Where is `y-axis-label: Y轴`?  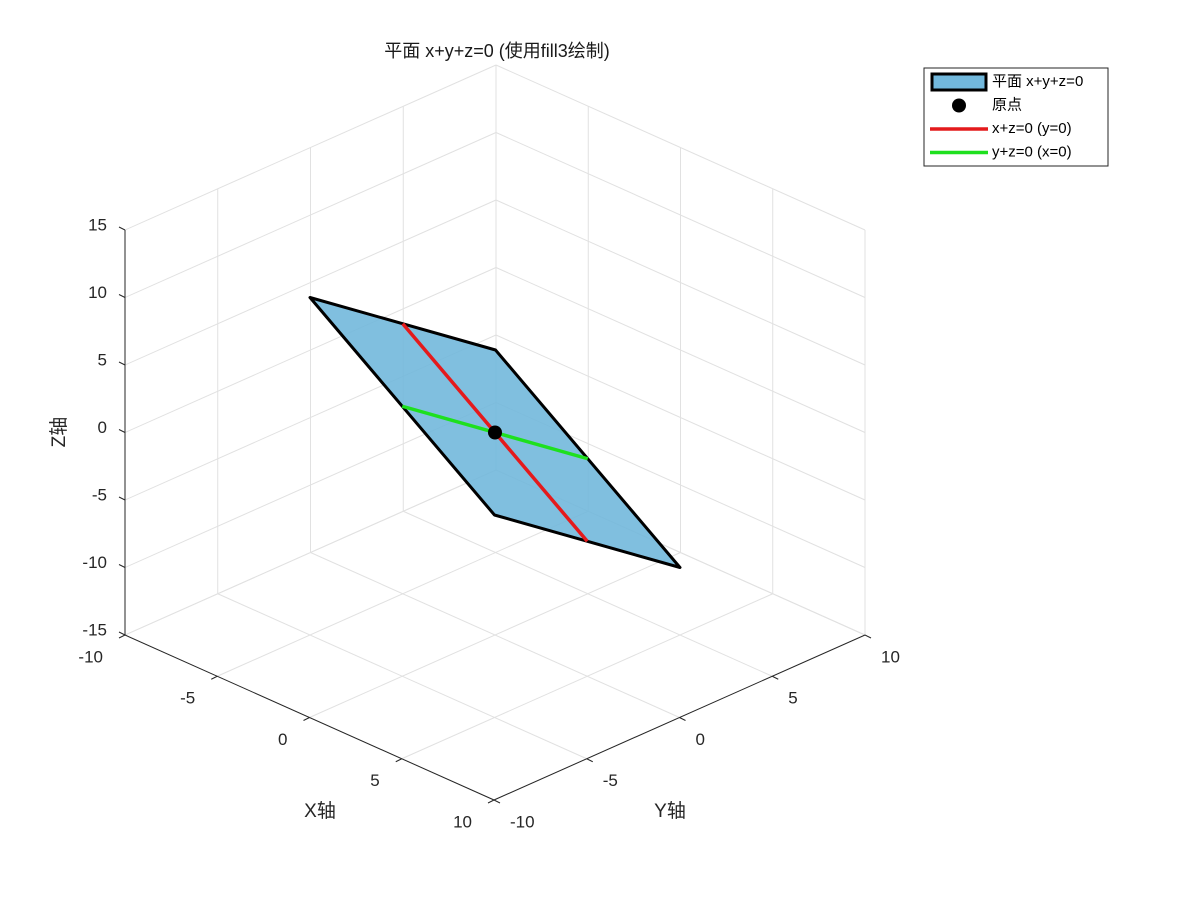 y-axis-label: Y轴 is located at coordinates (670, 811).